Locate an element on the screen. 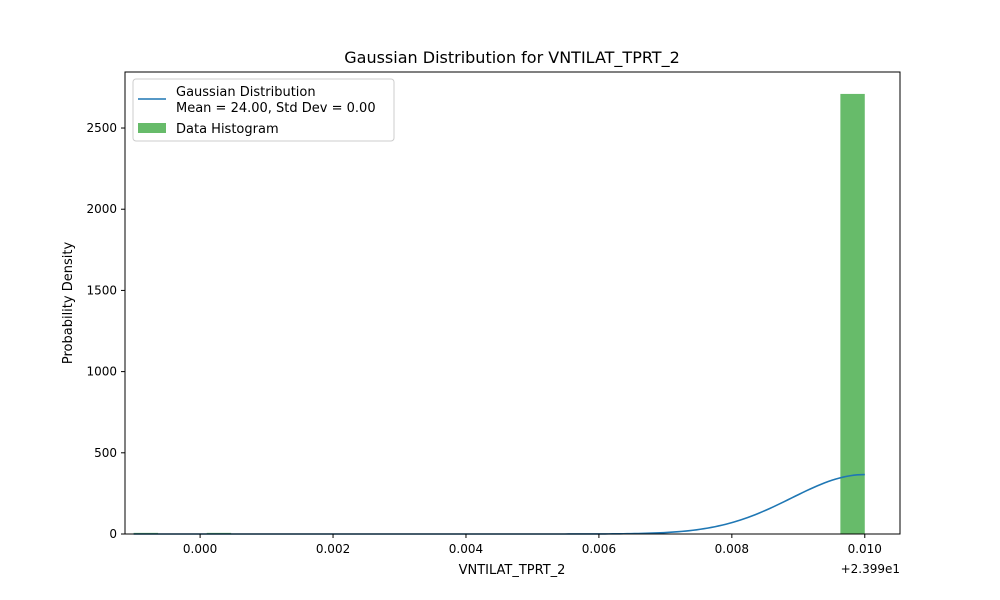 This screenshot has height=600, width=1000. y-axis-ticks: 0 500 1000 1500 2000 2500 is located at coordinates (105, 331).